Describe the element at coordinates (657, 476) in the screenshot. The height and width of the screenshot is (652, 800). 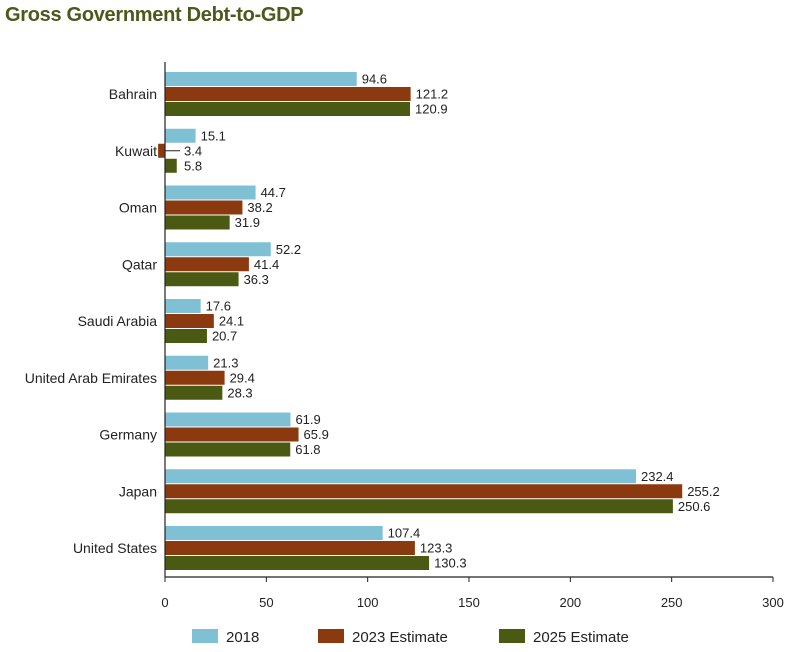
I see `value-label: 232.4` at that location.